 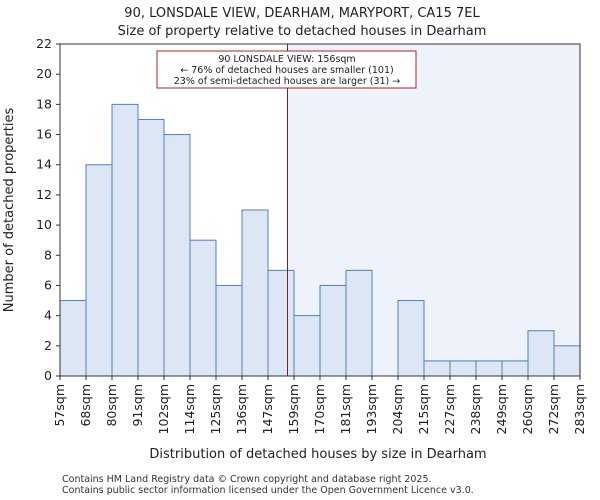 I want to click on bar-260sqm, so click(x=541, y=353).